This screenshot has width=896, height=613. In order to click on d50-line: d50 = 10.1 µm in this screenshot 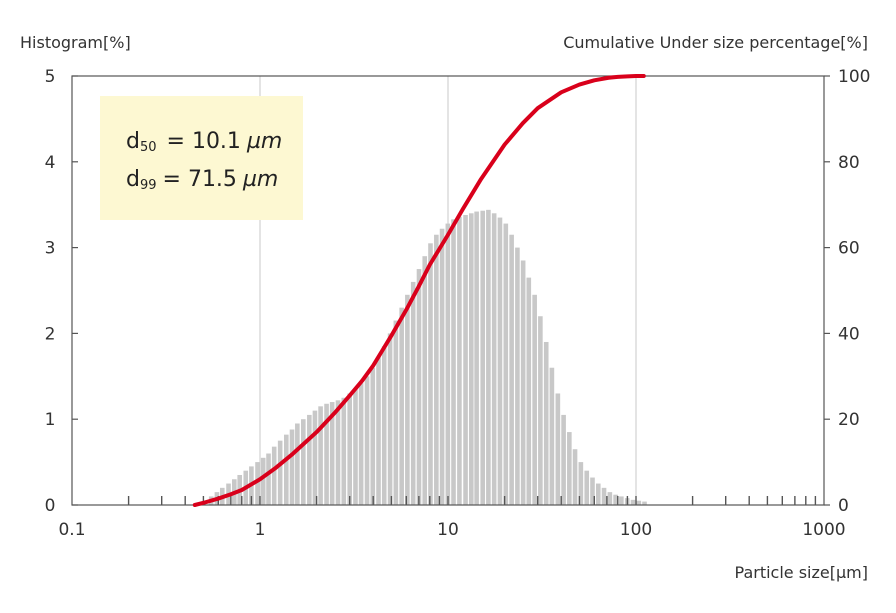, I will do `click(204, 142)`.